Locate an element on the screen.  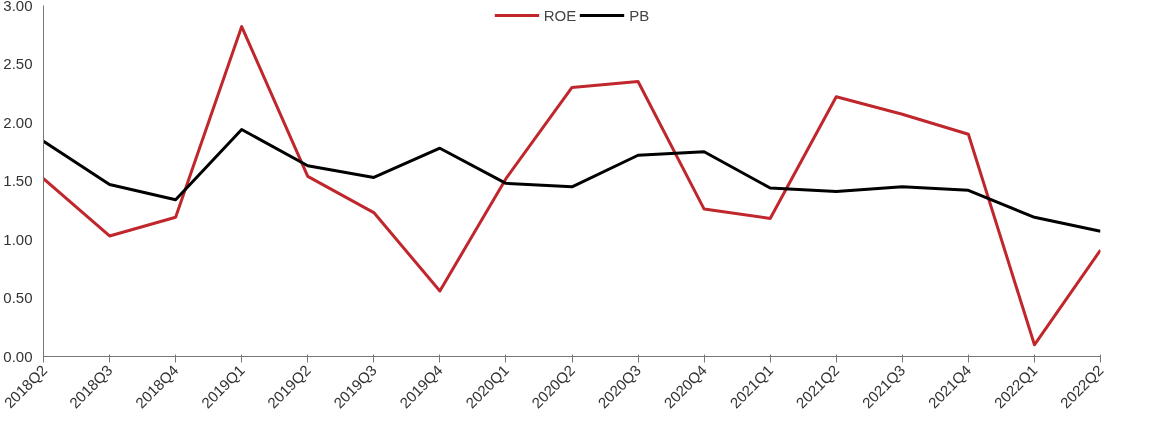
legend-label: ROE is located at coordinates (560, 15).